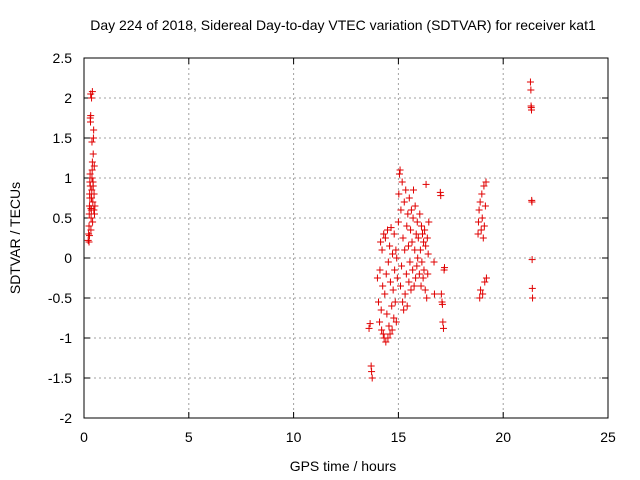 Image resolution: width=640 pixels, height=480 pixels. Describe the element at coordinates (189, 437) in the screenshot. I see `x-tick-label: 5` at that location.